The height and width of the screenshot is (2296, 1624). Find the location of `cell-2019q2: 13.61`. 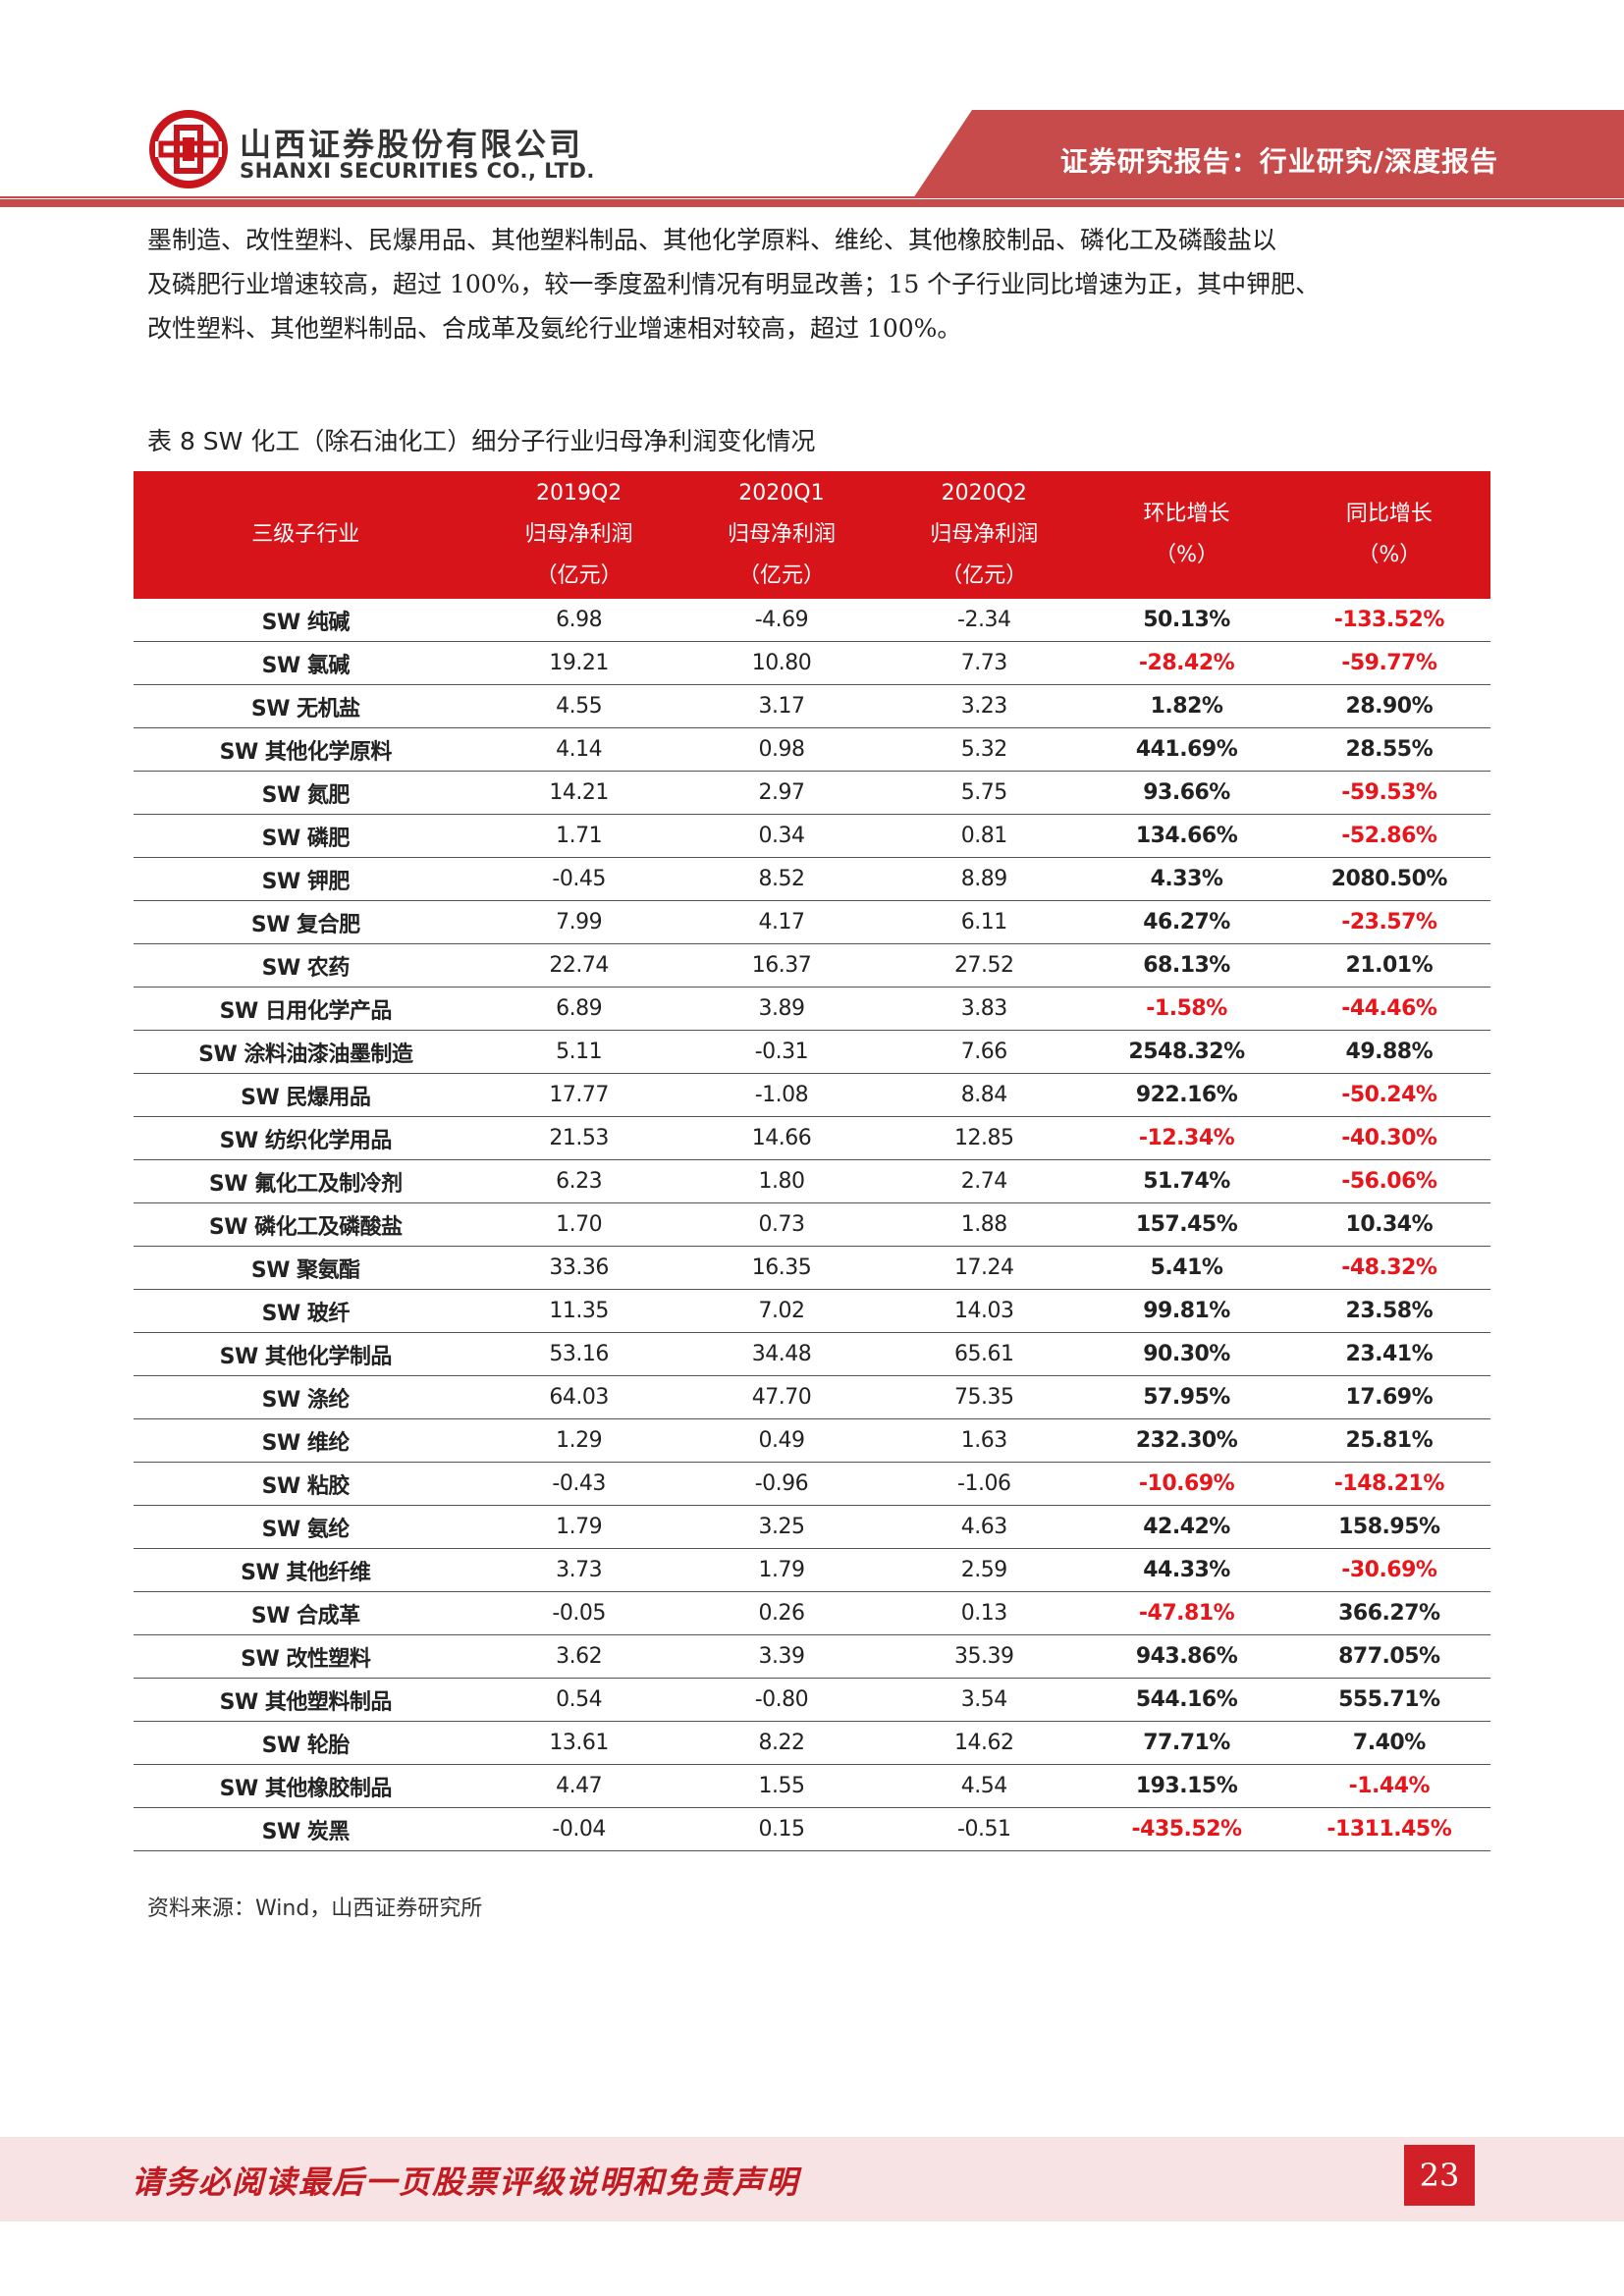

cell-2019q2: 13.61 is located at coordinates (578, 1743).